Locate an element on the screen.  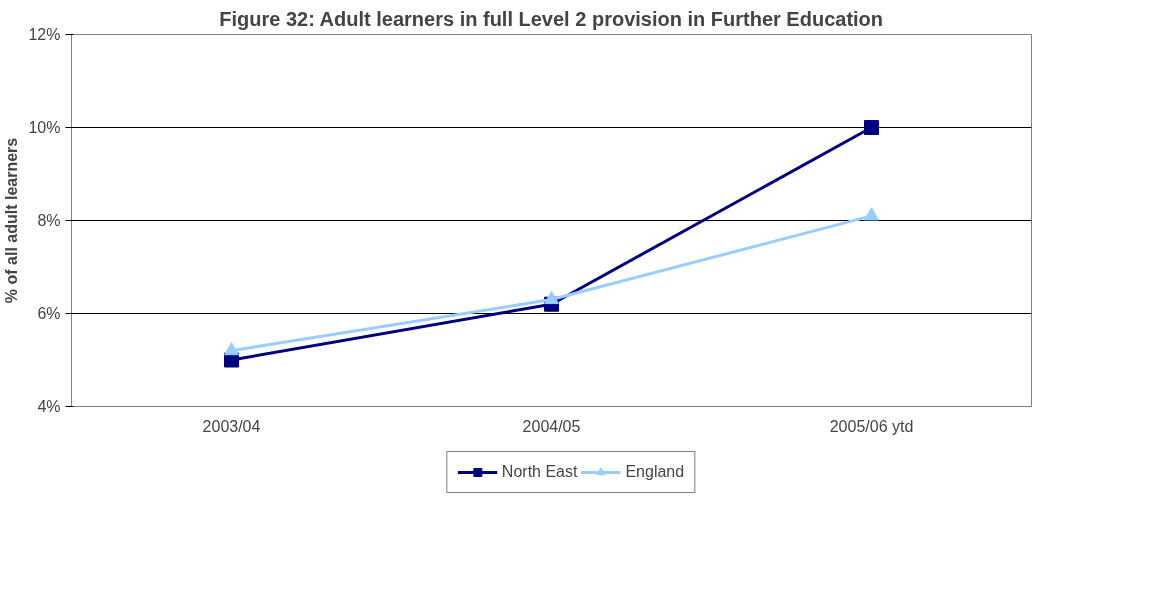
x-tick-label: 2004/05 is located at coordinates (551, 426).